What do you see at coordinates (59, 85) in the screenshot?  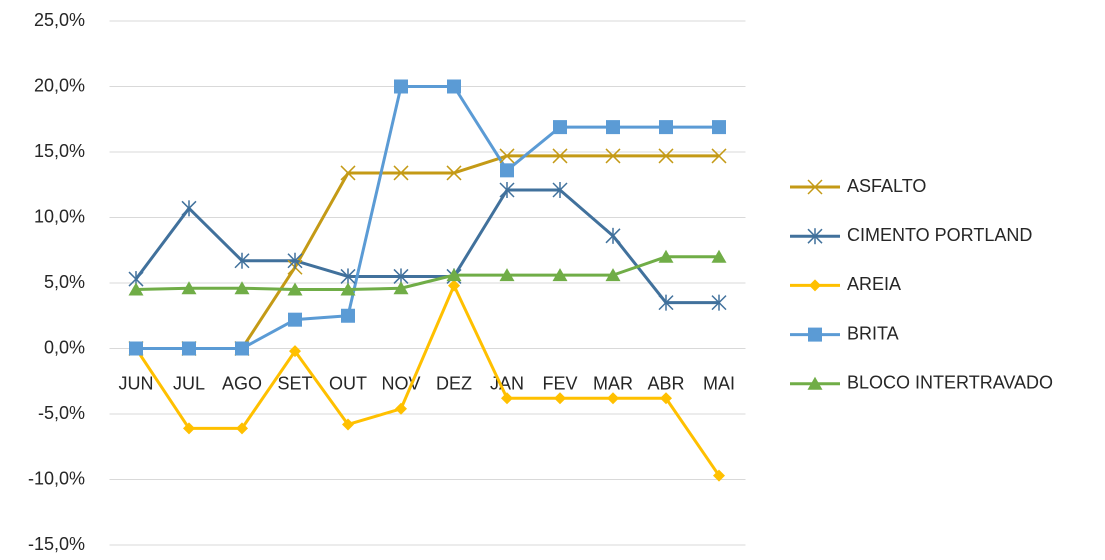 I see `y-tick-label: 20,0%` at bounding box center [59, 85].